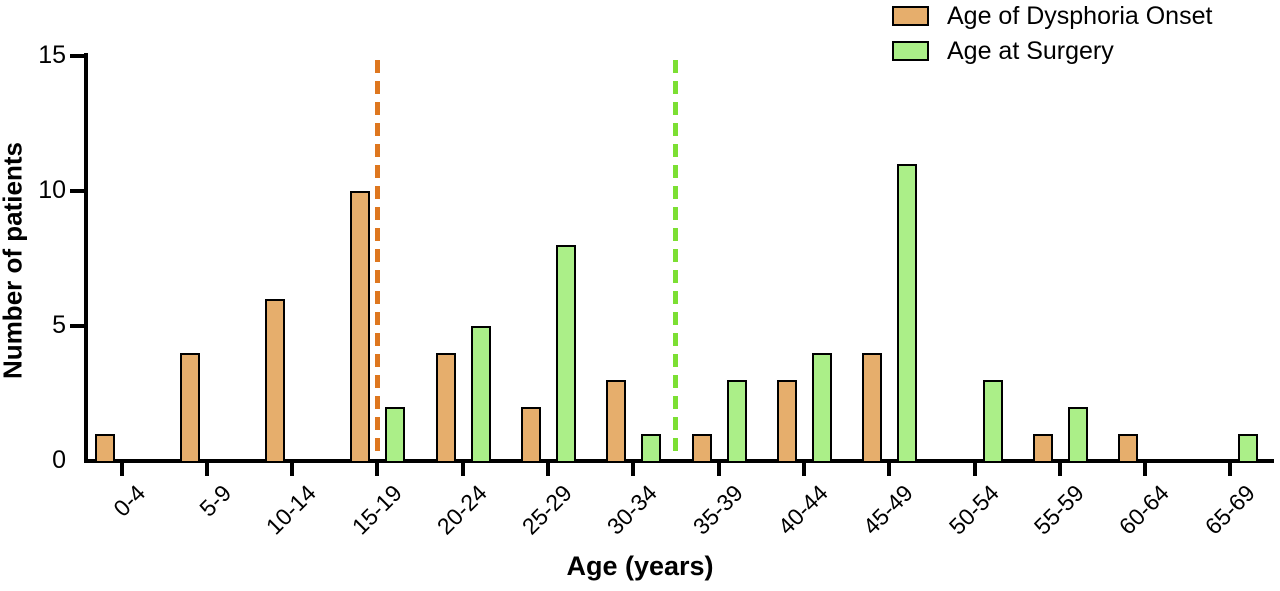 Image resolution: width=1280 pixels, height=591 pixels. Describe the element at coordinates (59, 325) in the screenshot. I see `y-tick-label-5: 5` at that location.